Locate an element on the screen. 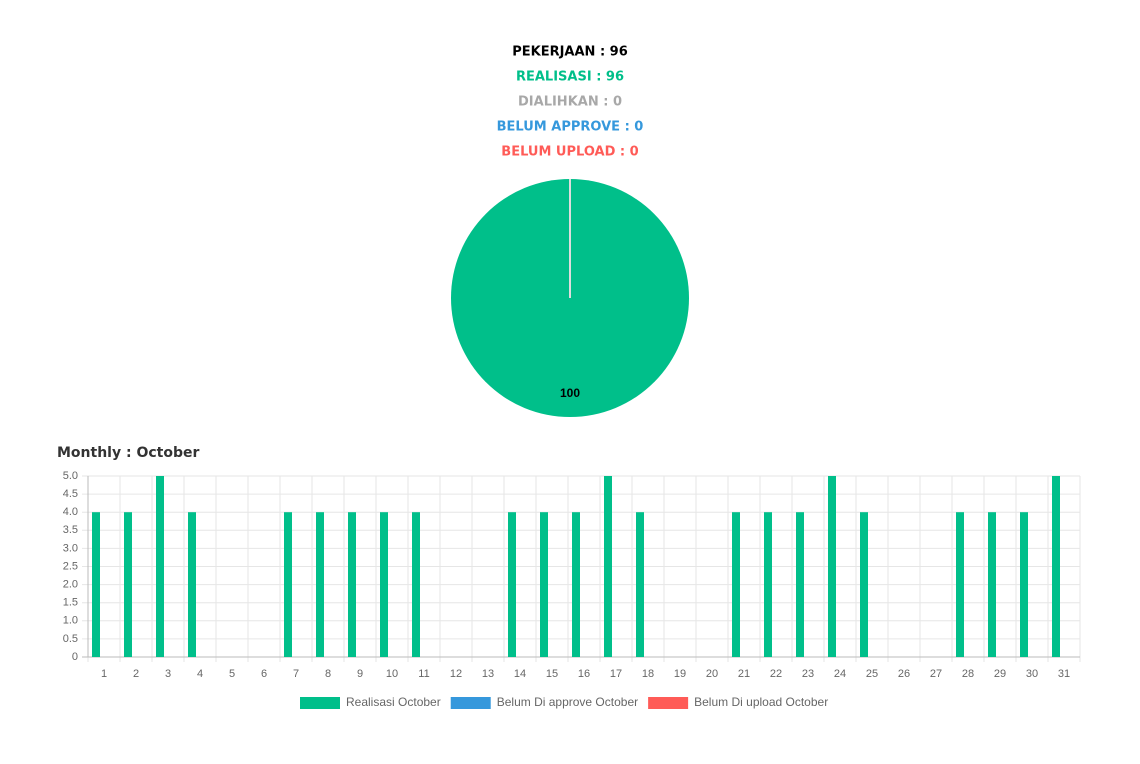  y-tick-label: 3.5 is located at coordinates (70, 530).